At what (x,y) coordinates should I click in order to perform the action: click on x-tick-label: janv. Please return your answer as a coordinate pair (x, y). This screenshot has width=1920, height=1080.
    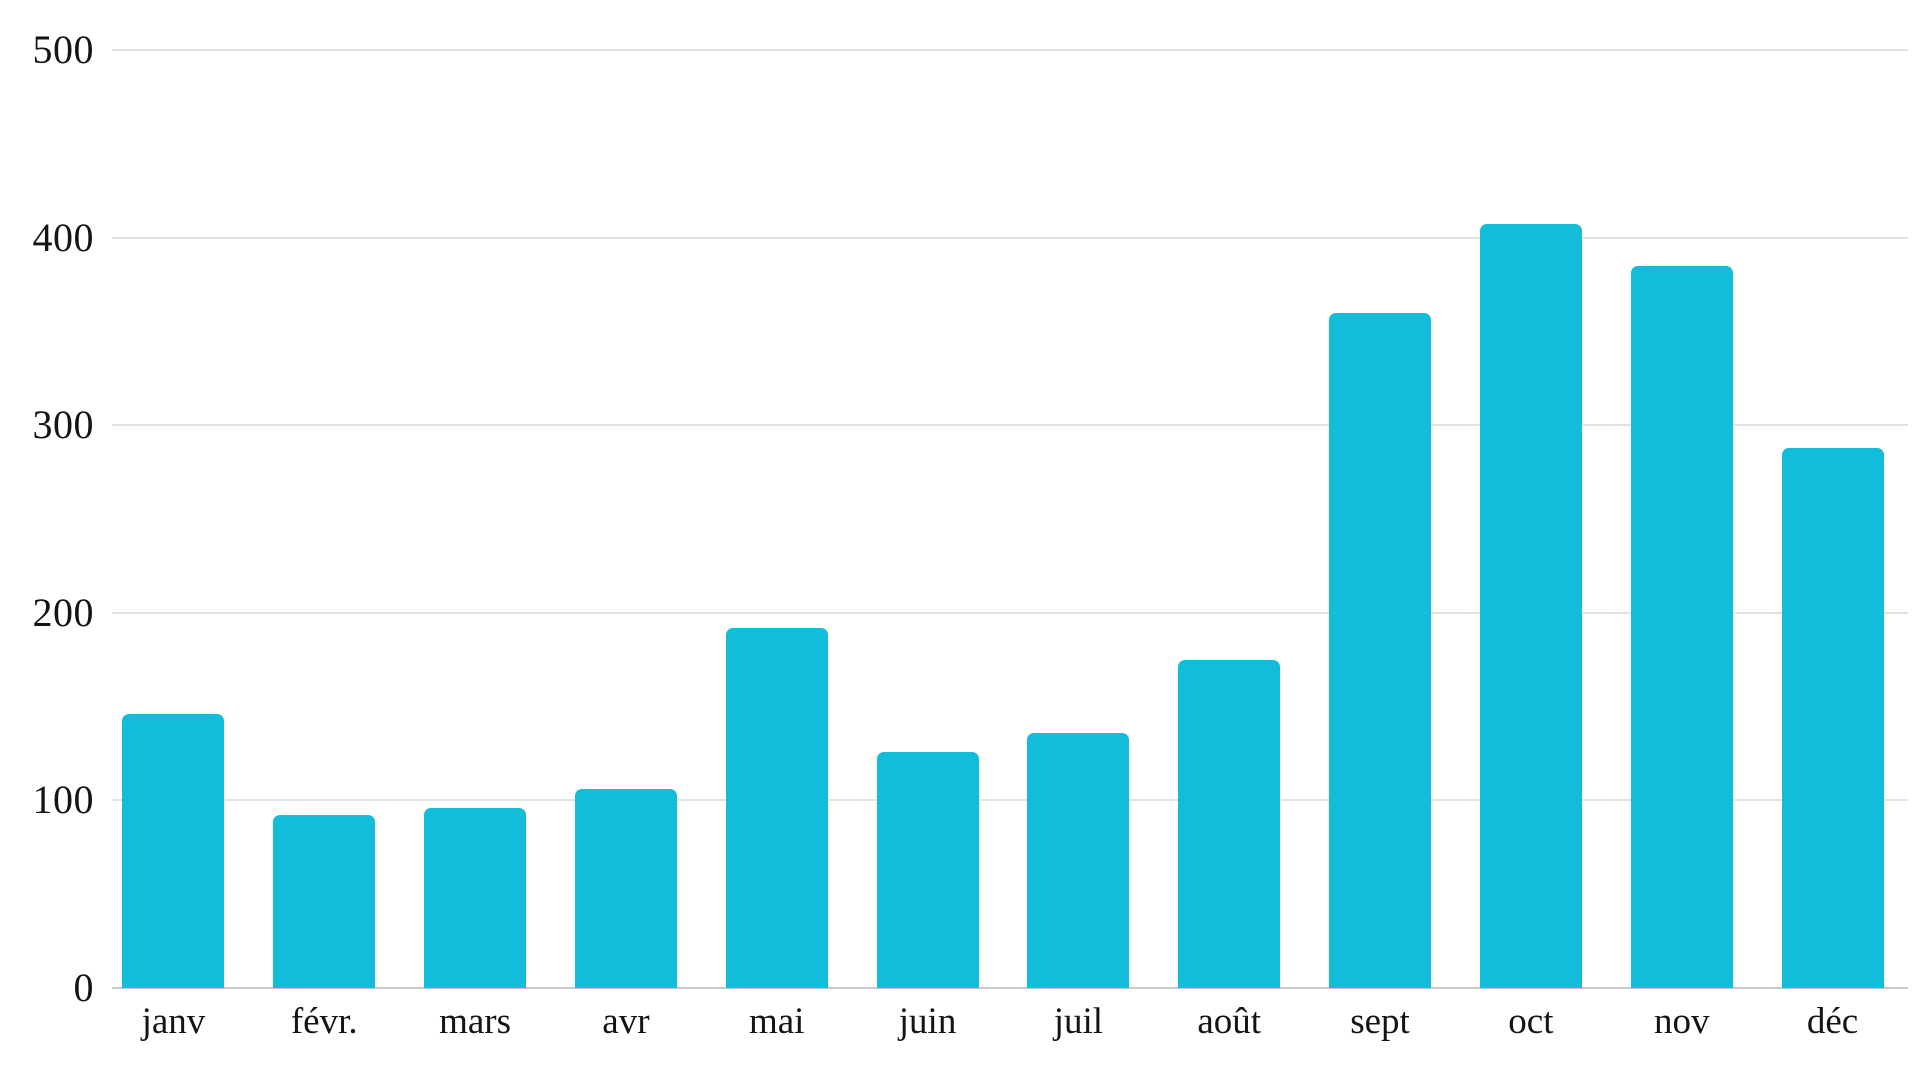
    Looking at the image, I should click on (173, 1021).